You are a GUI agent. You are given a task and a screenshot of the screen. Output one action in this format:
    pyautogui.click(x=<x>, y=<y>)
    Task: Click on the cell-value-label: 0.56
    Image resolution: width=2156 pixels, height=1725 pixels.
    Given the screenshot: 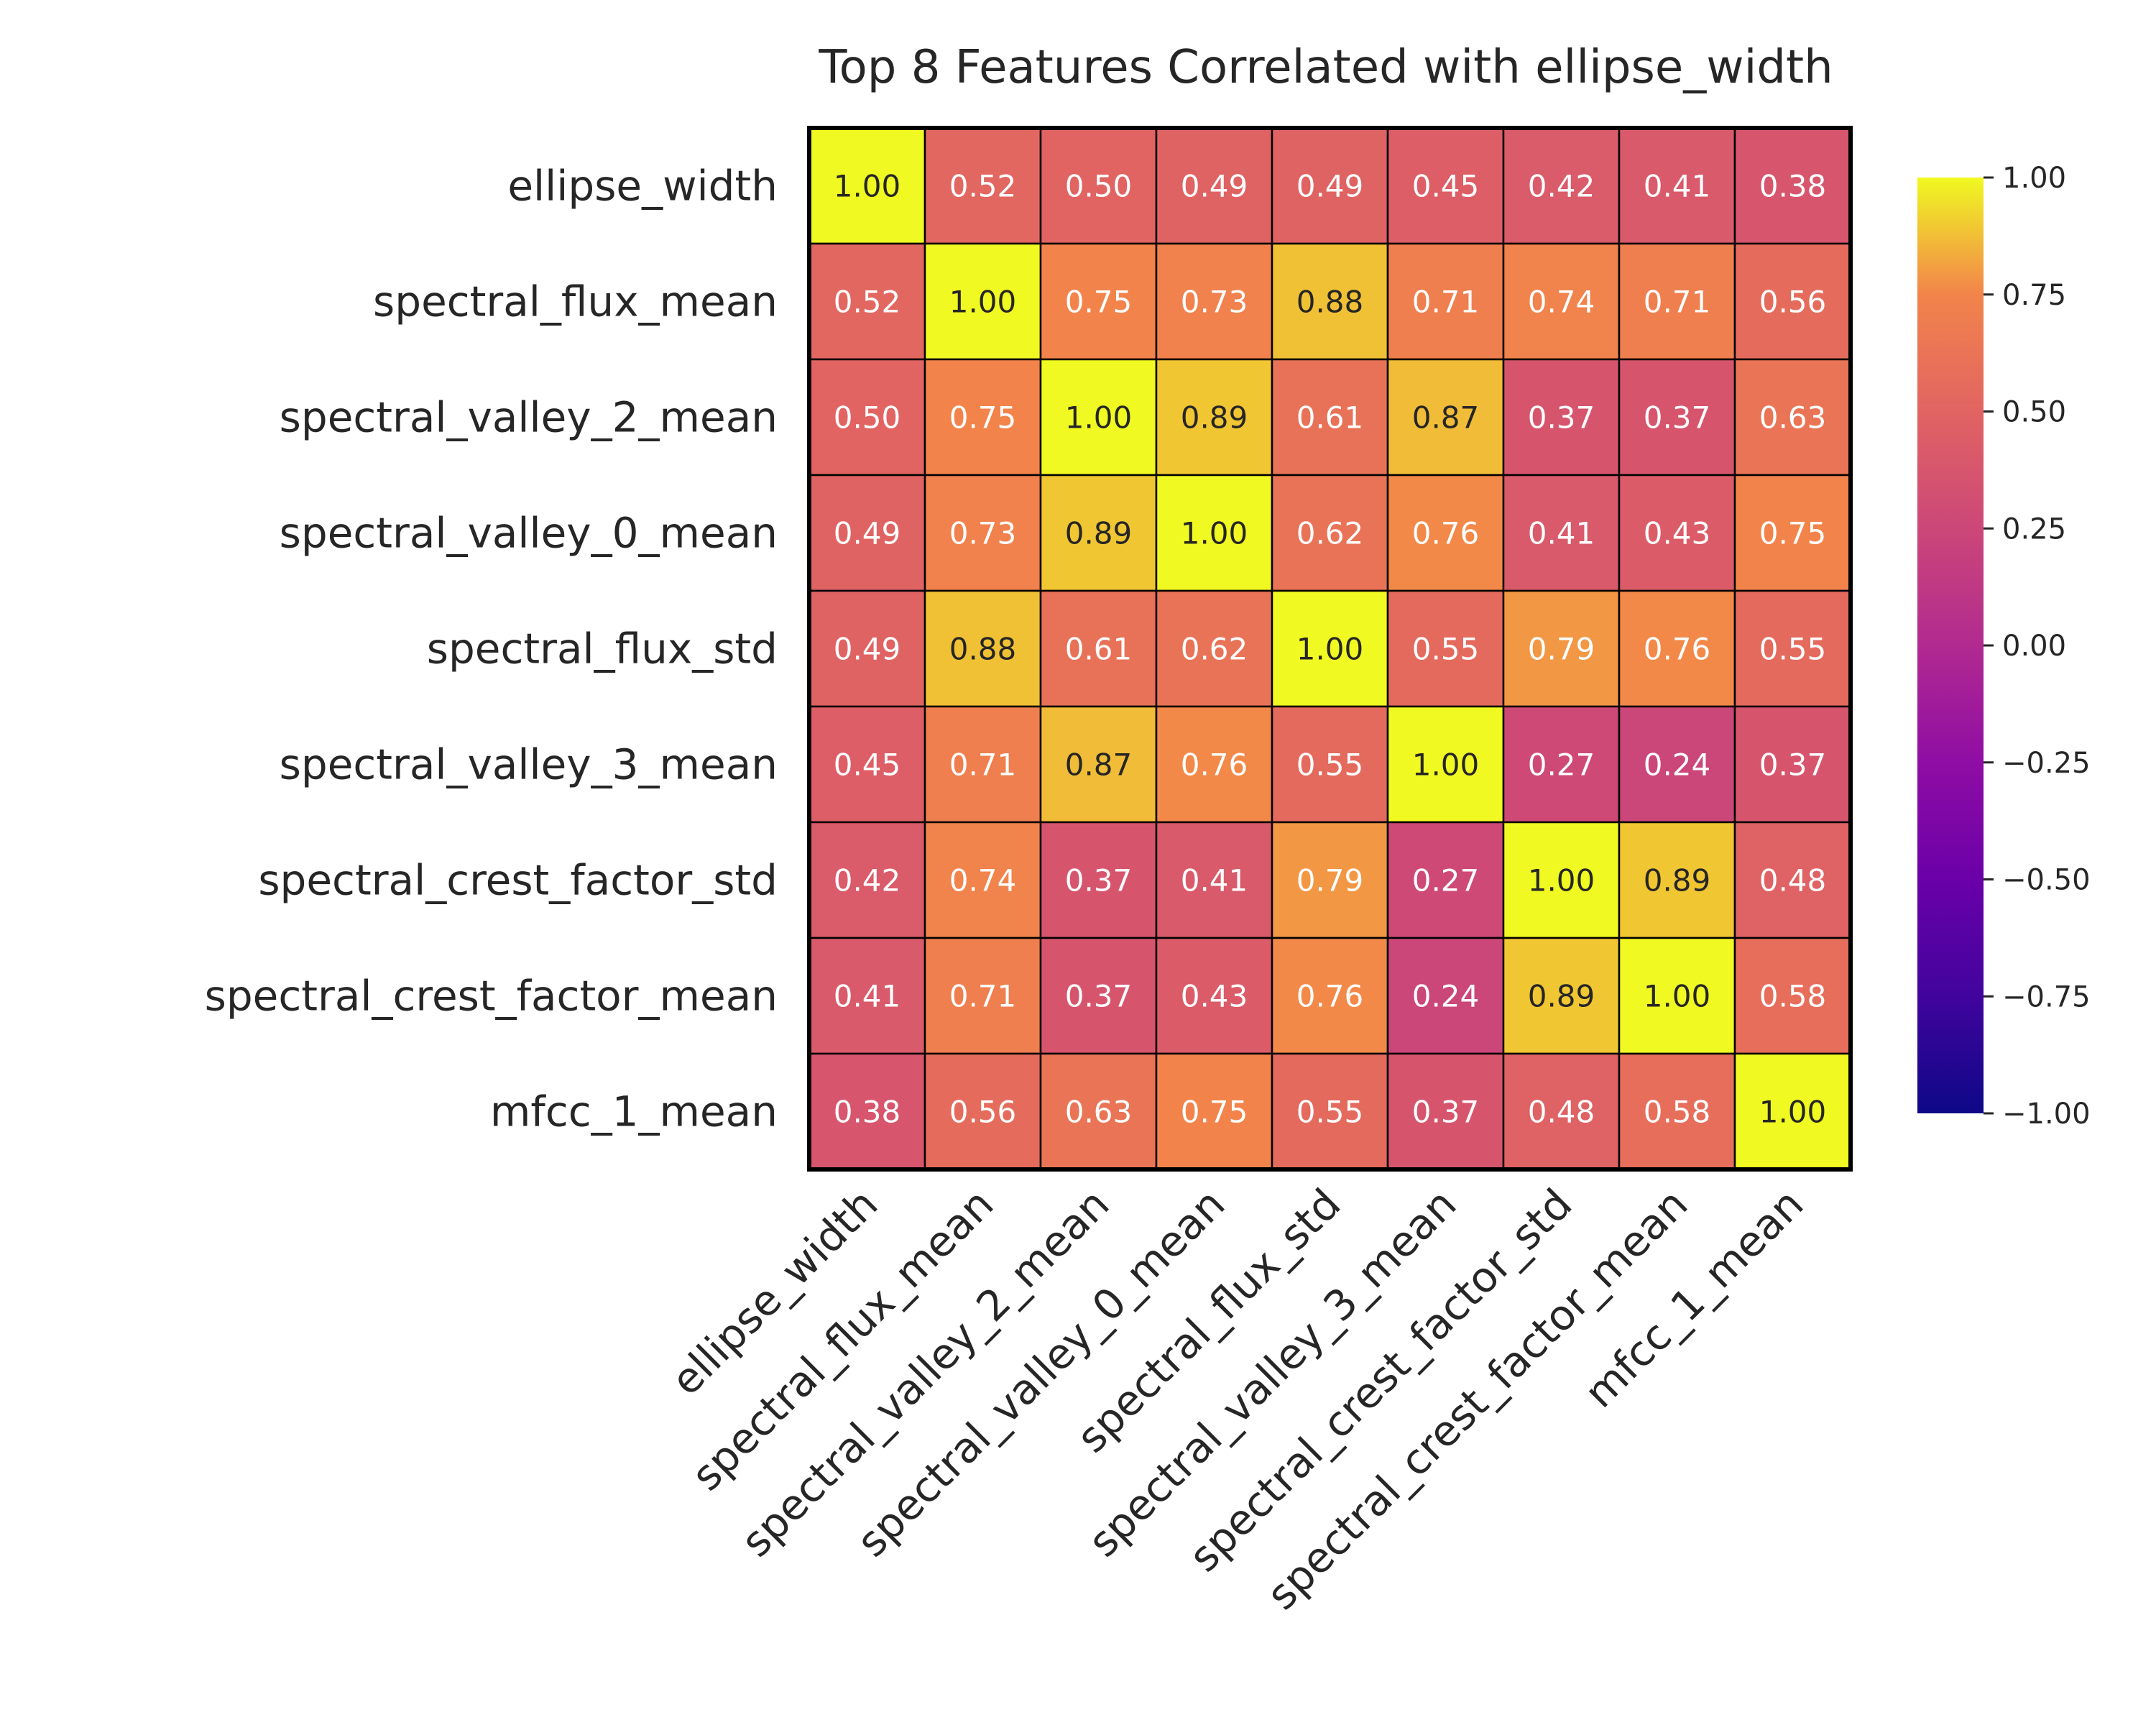 What is the action you would take?
    pyautogui.click(x=1793, y=302)
    